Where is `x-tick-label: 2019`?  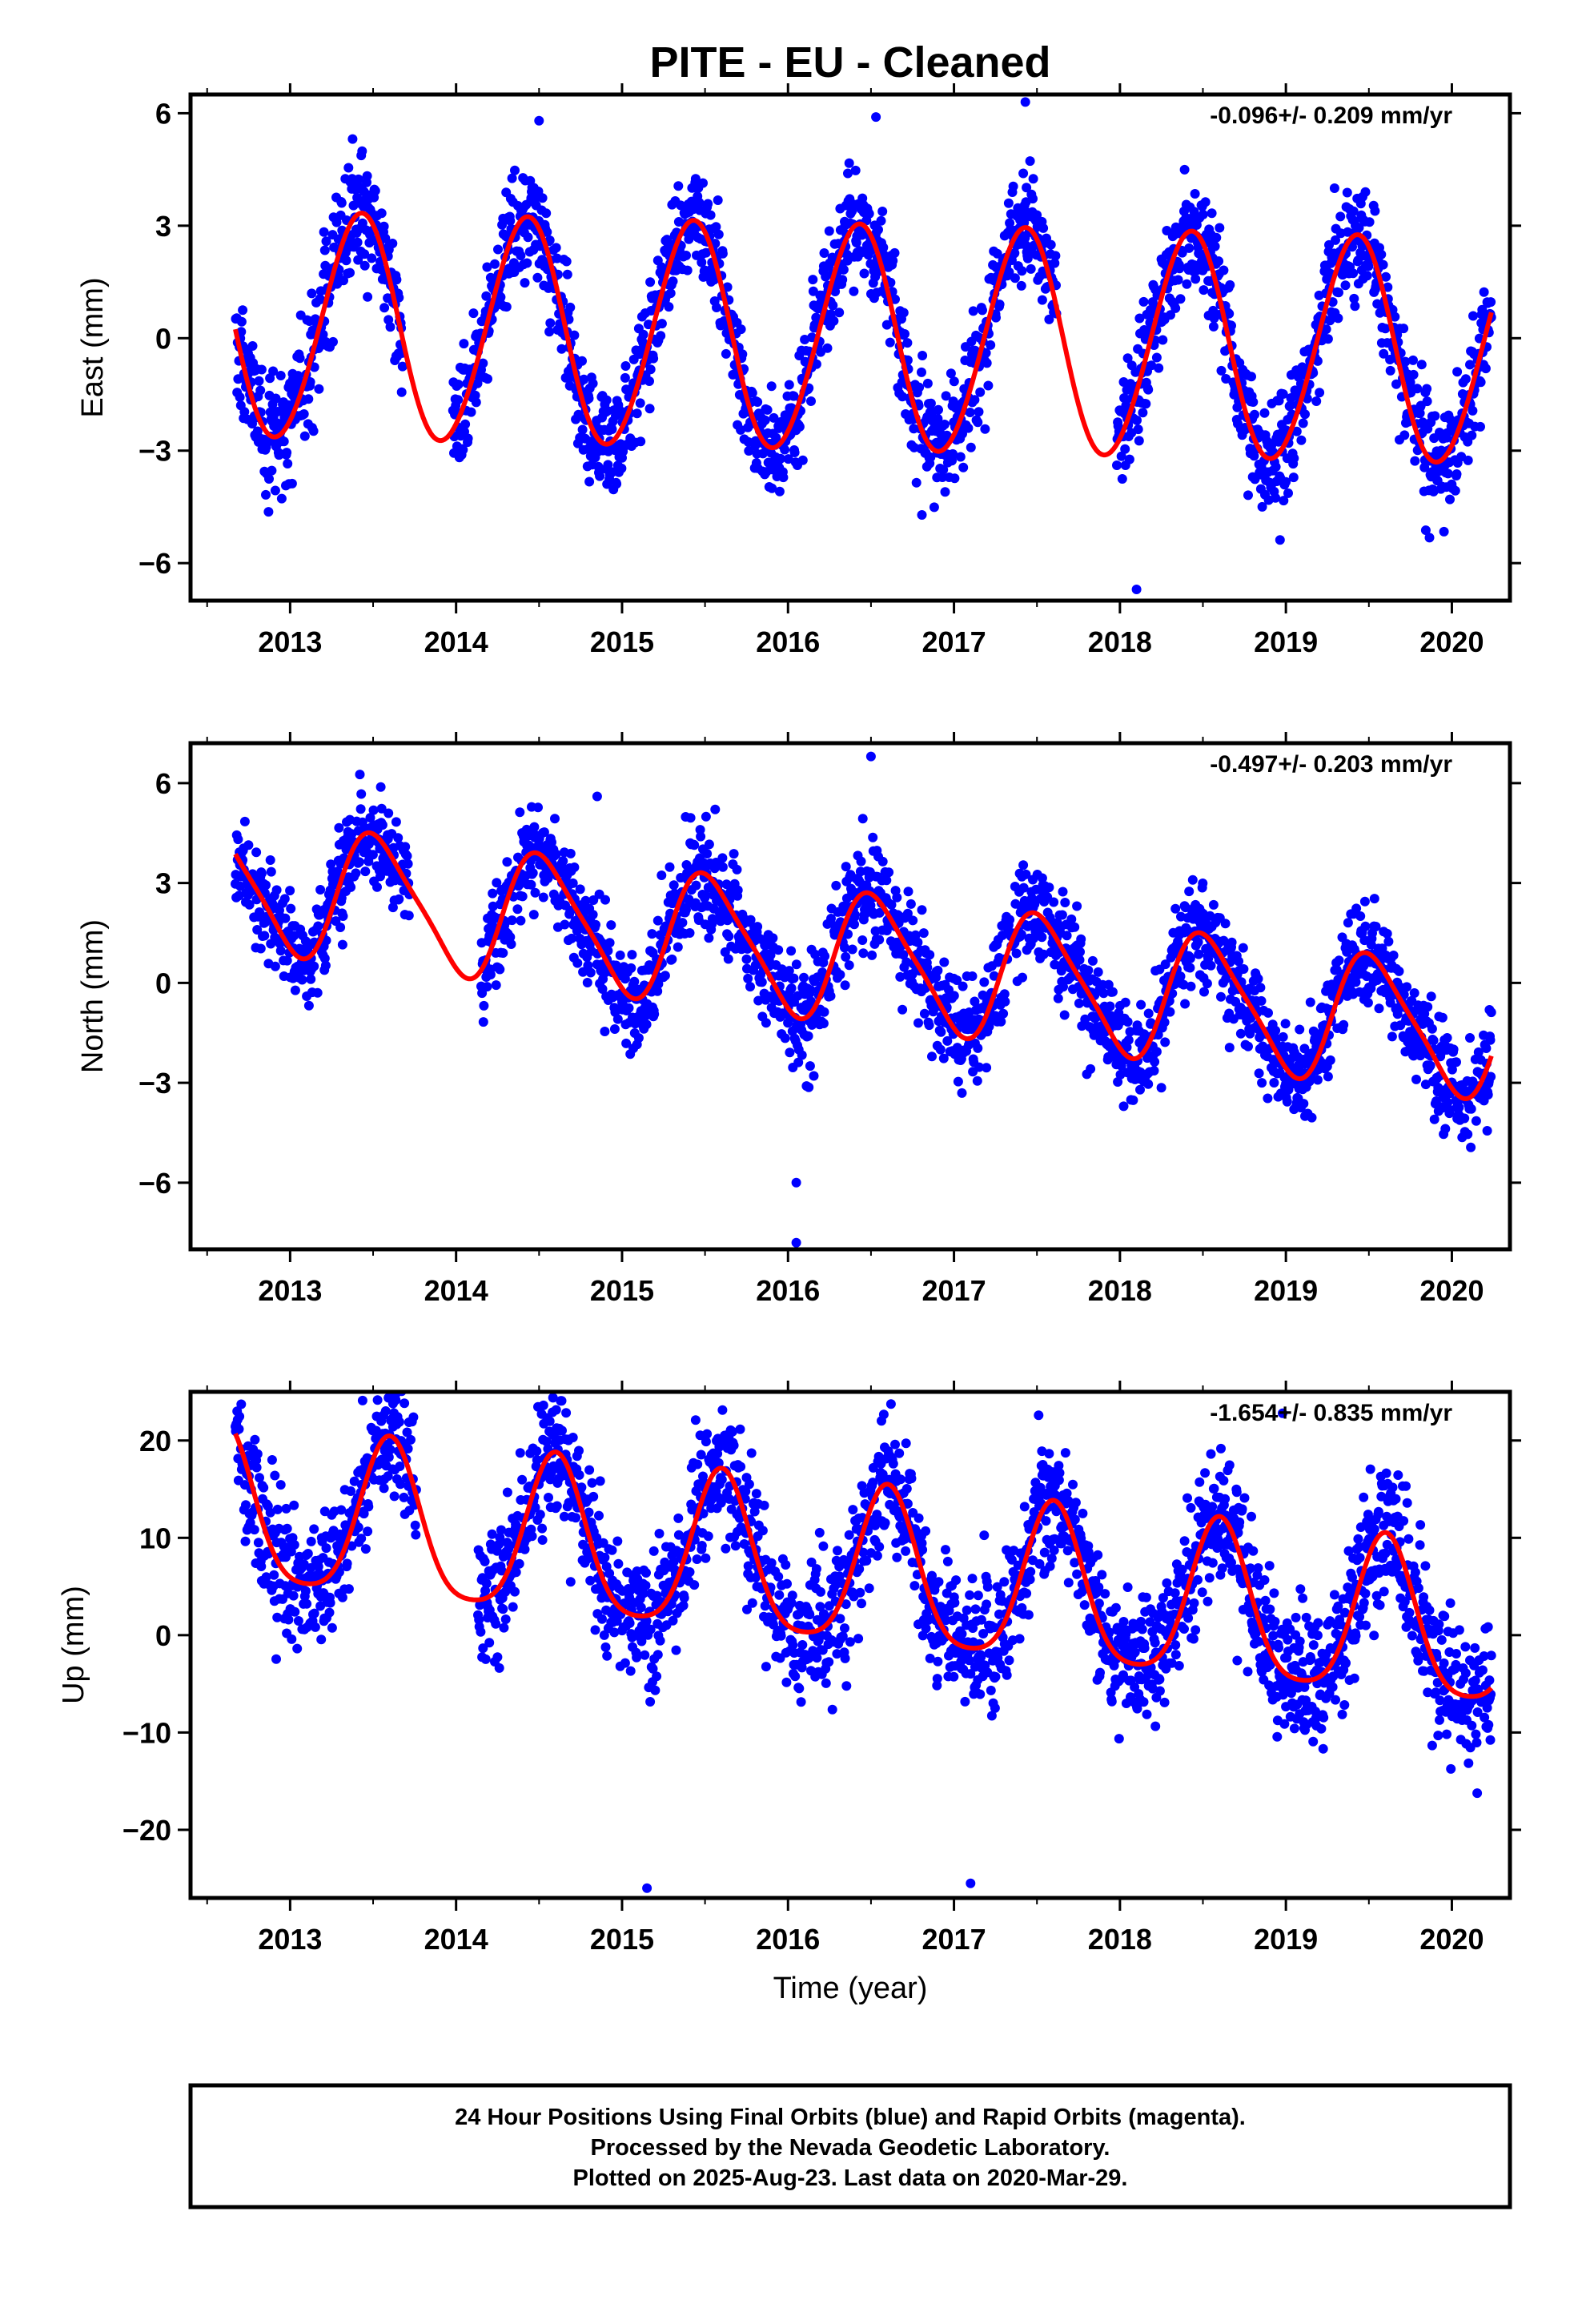
x-tick-label: 2019 is located at coordinates (1286, 641).